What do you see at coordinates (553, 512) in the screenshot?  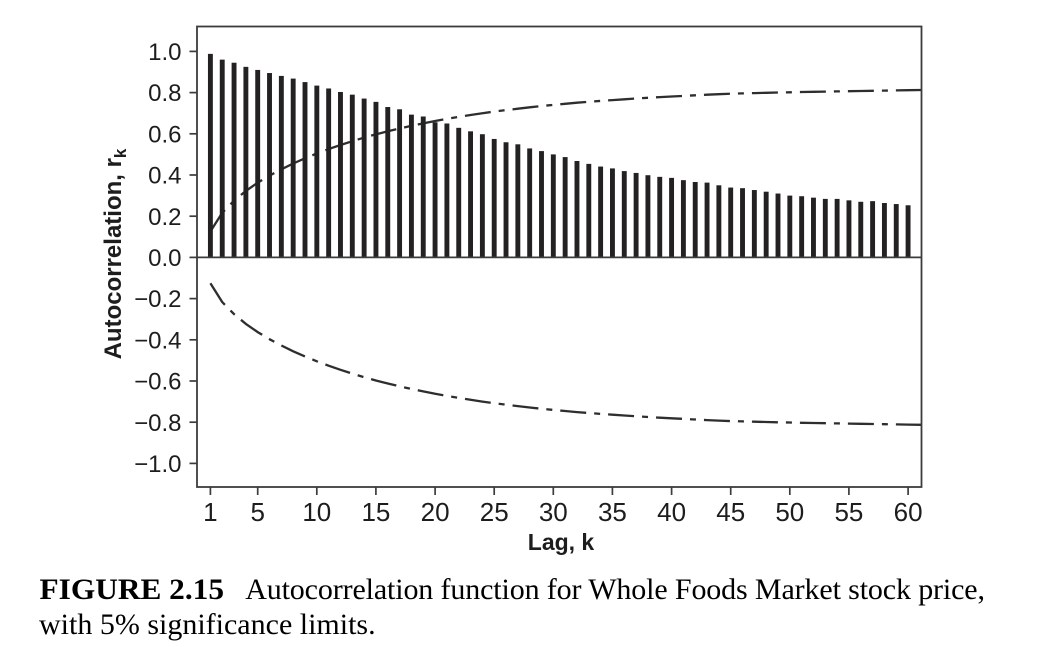 I see `svg-text: 30` at bounding box center [553, 512].